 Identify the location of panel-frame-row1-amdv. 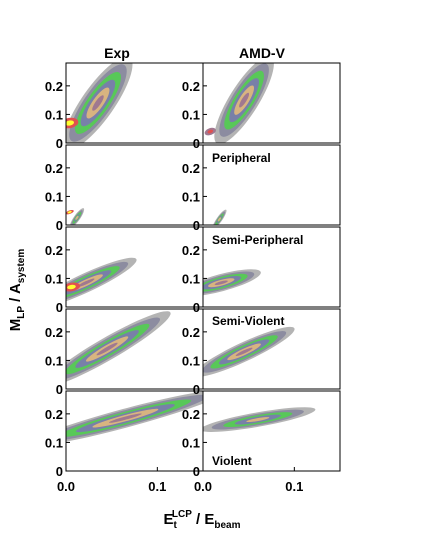
(271, 103).